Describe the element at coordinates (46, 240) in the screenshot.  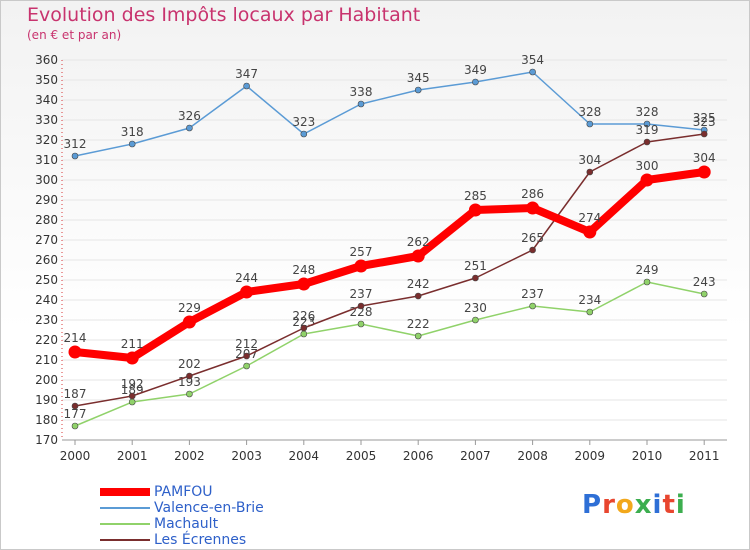
I see `y-tick-label: 270` at that location.